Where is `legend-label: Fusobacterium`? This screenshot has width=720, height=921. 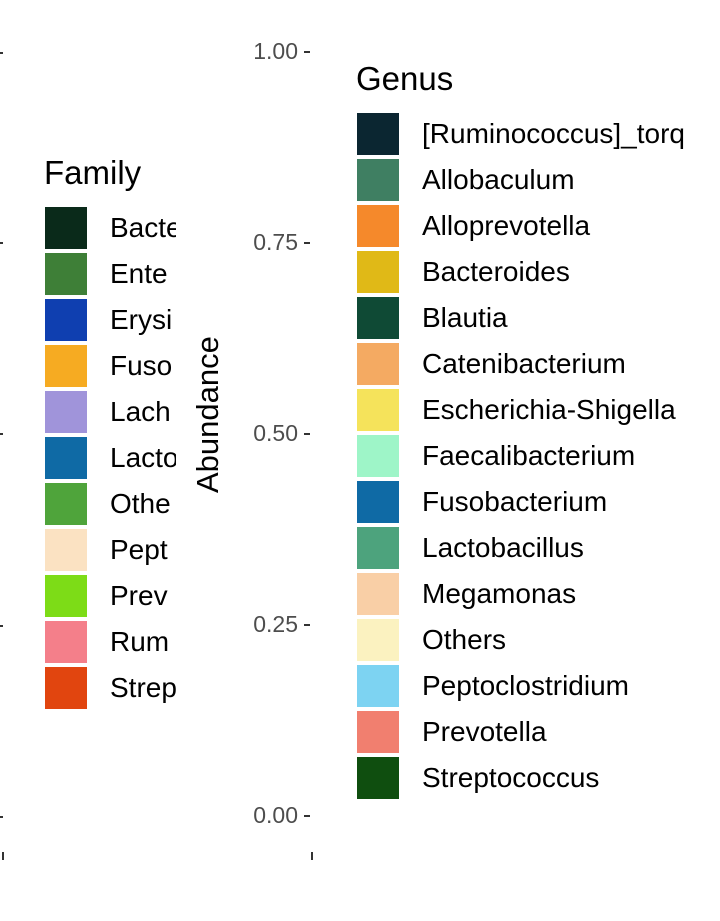
legend-label: Fusobacterium is located at coordinates (515, 501).